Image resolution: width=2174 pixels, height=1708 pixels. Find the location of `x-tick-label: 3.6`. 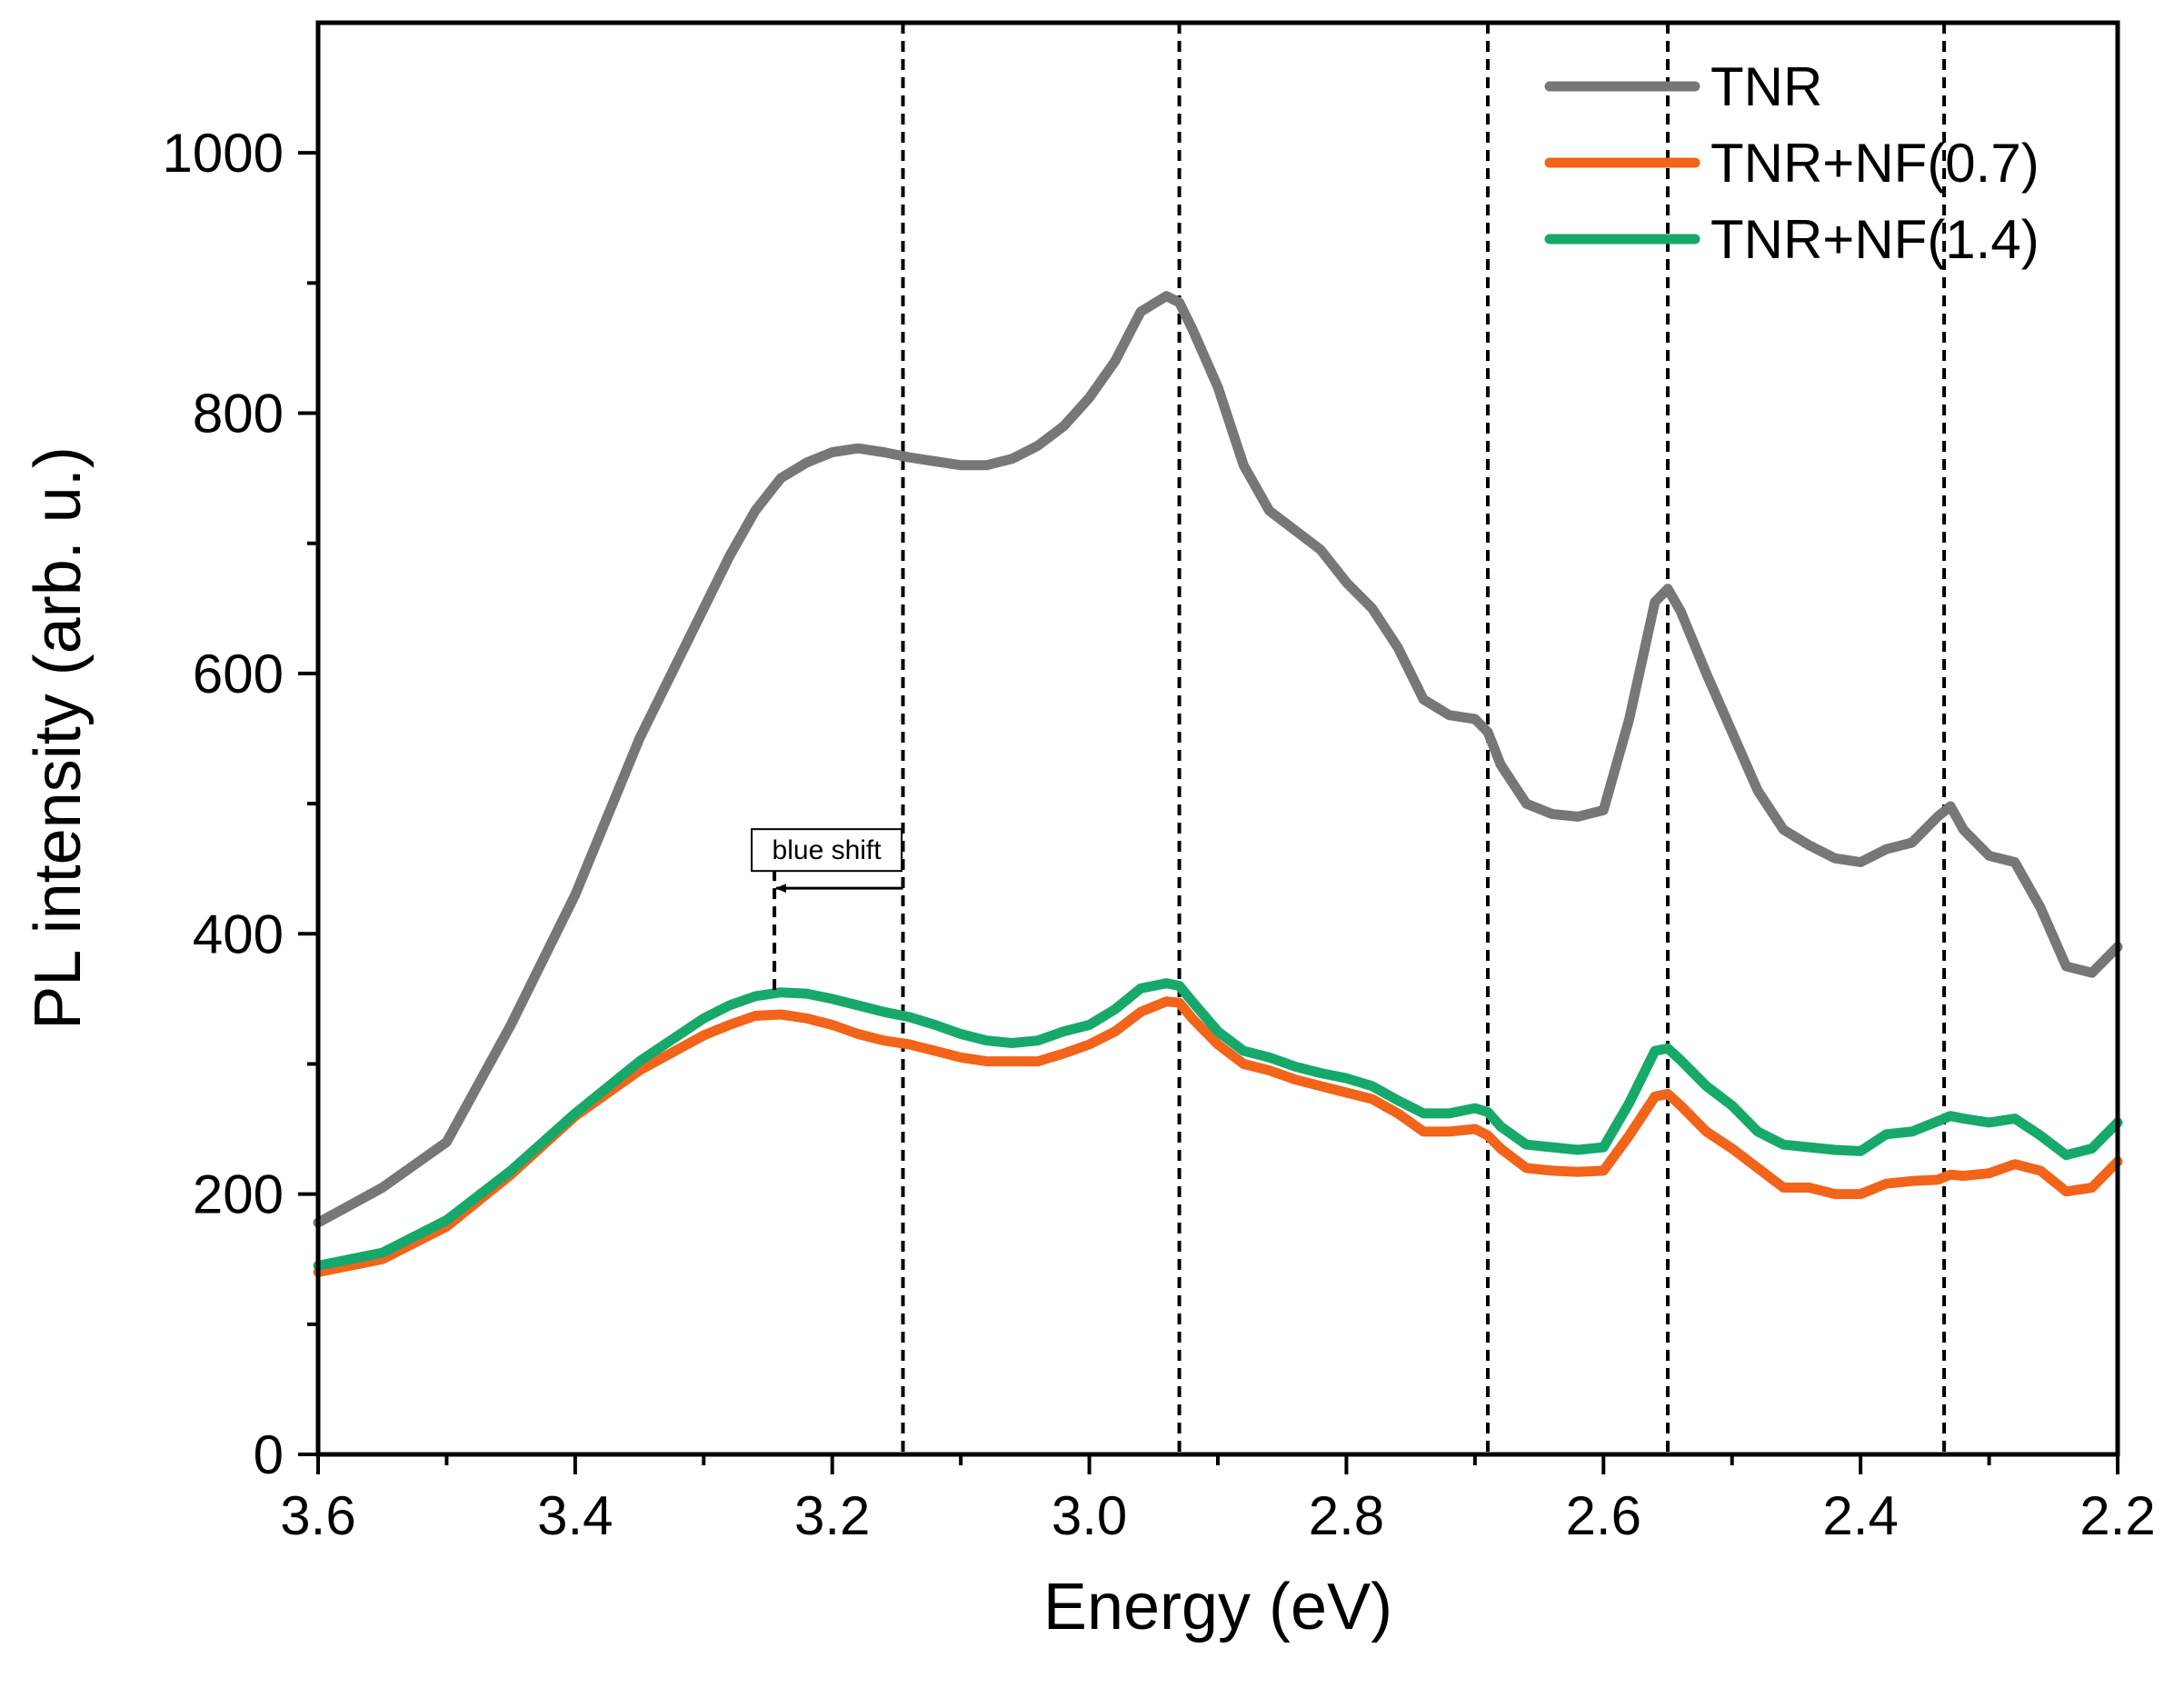

x-tick-label: 3.6 is located at coordinates (318, 1516).